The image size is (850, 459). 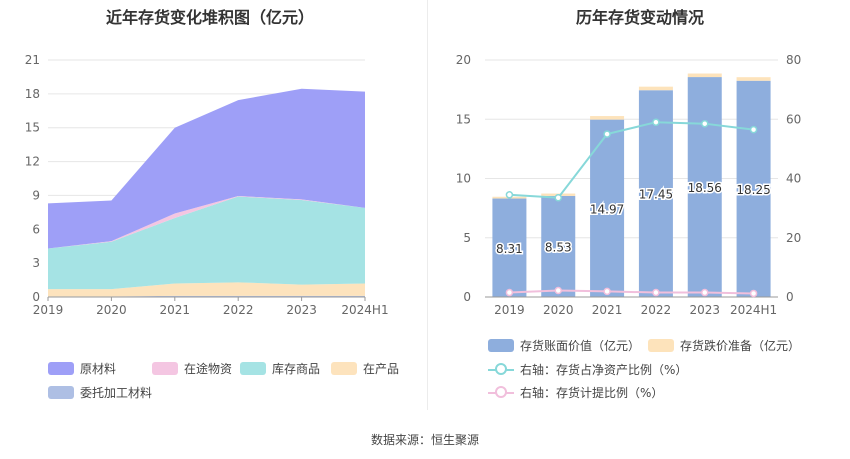 I want to click on legend-label: 委托加工材料, so click(x=116, y=393).